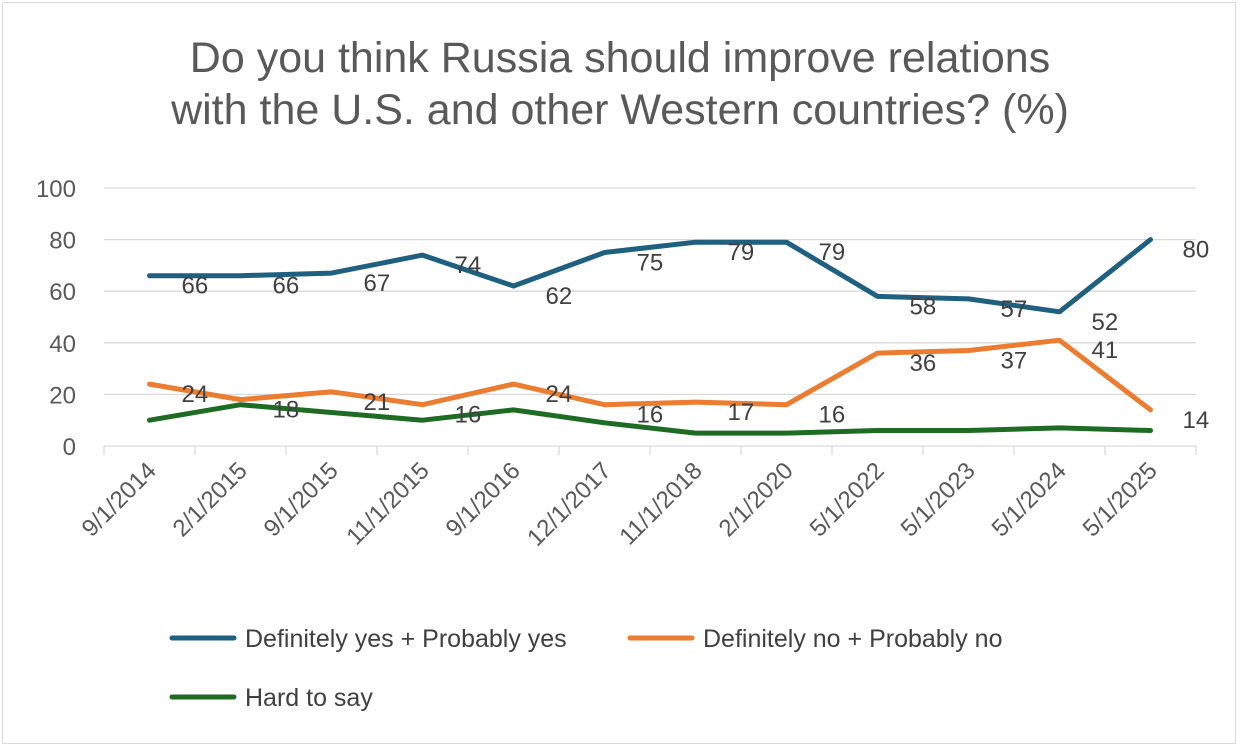 The height and width of the screenshot is (748, 1240). I want to click on x-tick-label: 5/1/2024, so click(1029, 499).